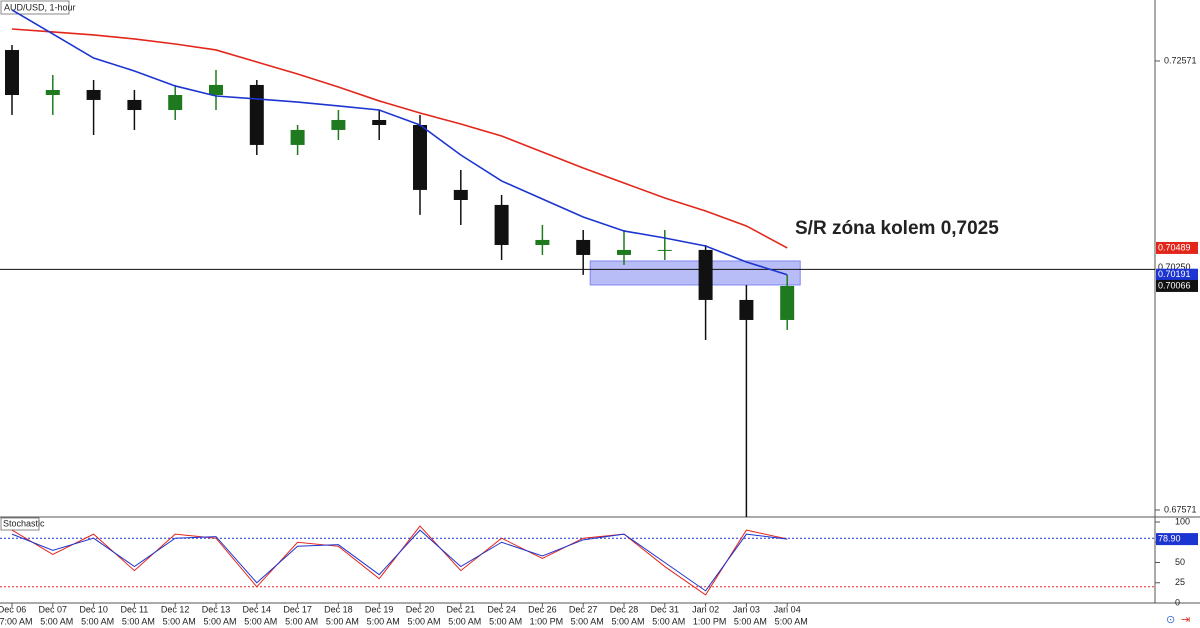  What do you see at coordinates (40, 7) in the screenshot?
I see `chart-title: AUD/USD, 1-hour` at bounding box center [40, 7].